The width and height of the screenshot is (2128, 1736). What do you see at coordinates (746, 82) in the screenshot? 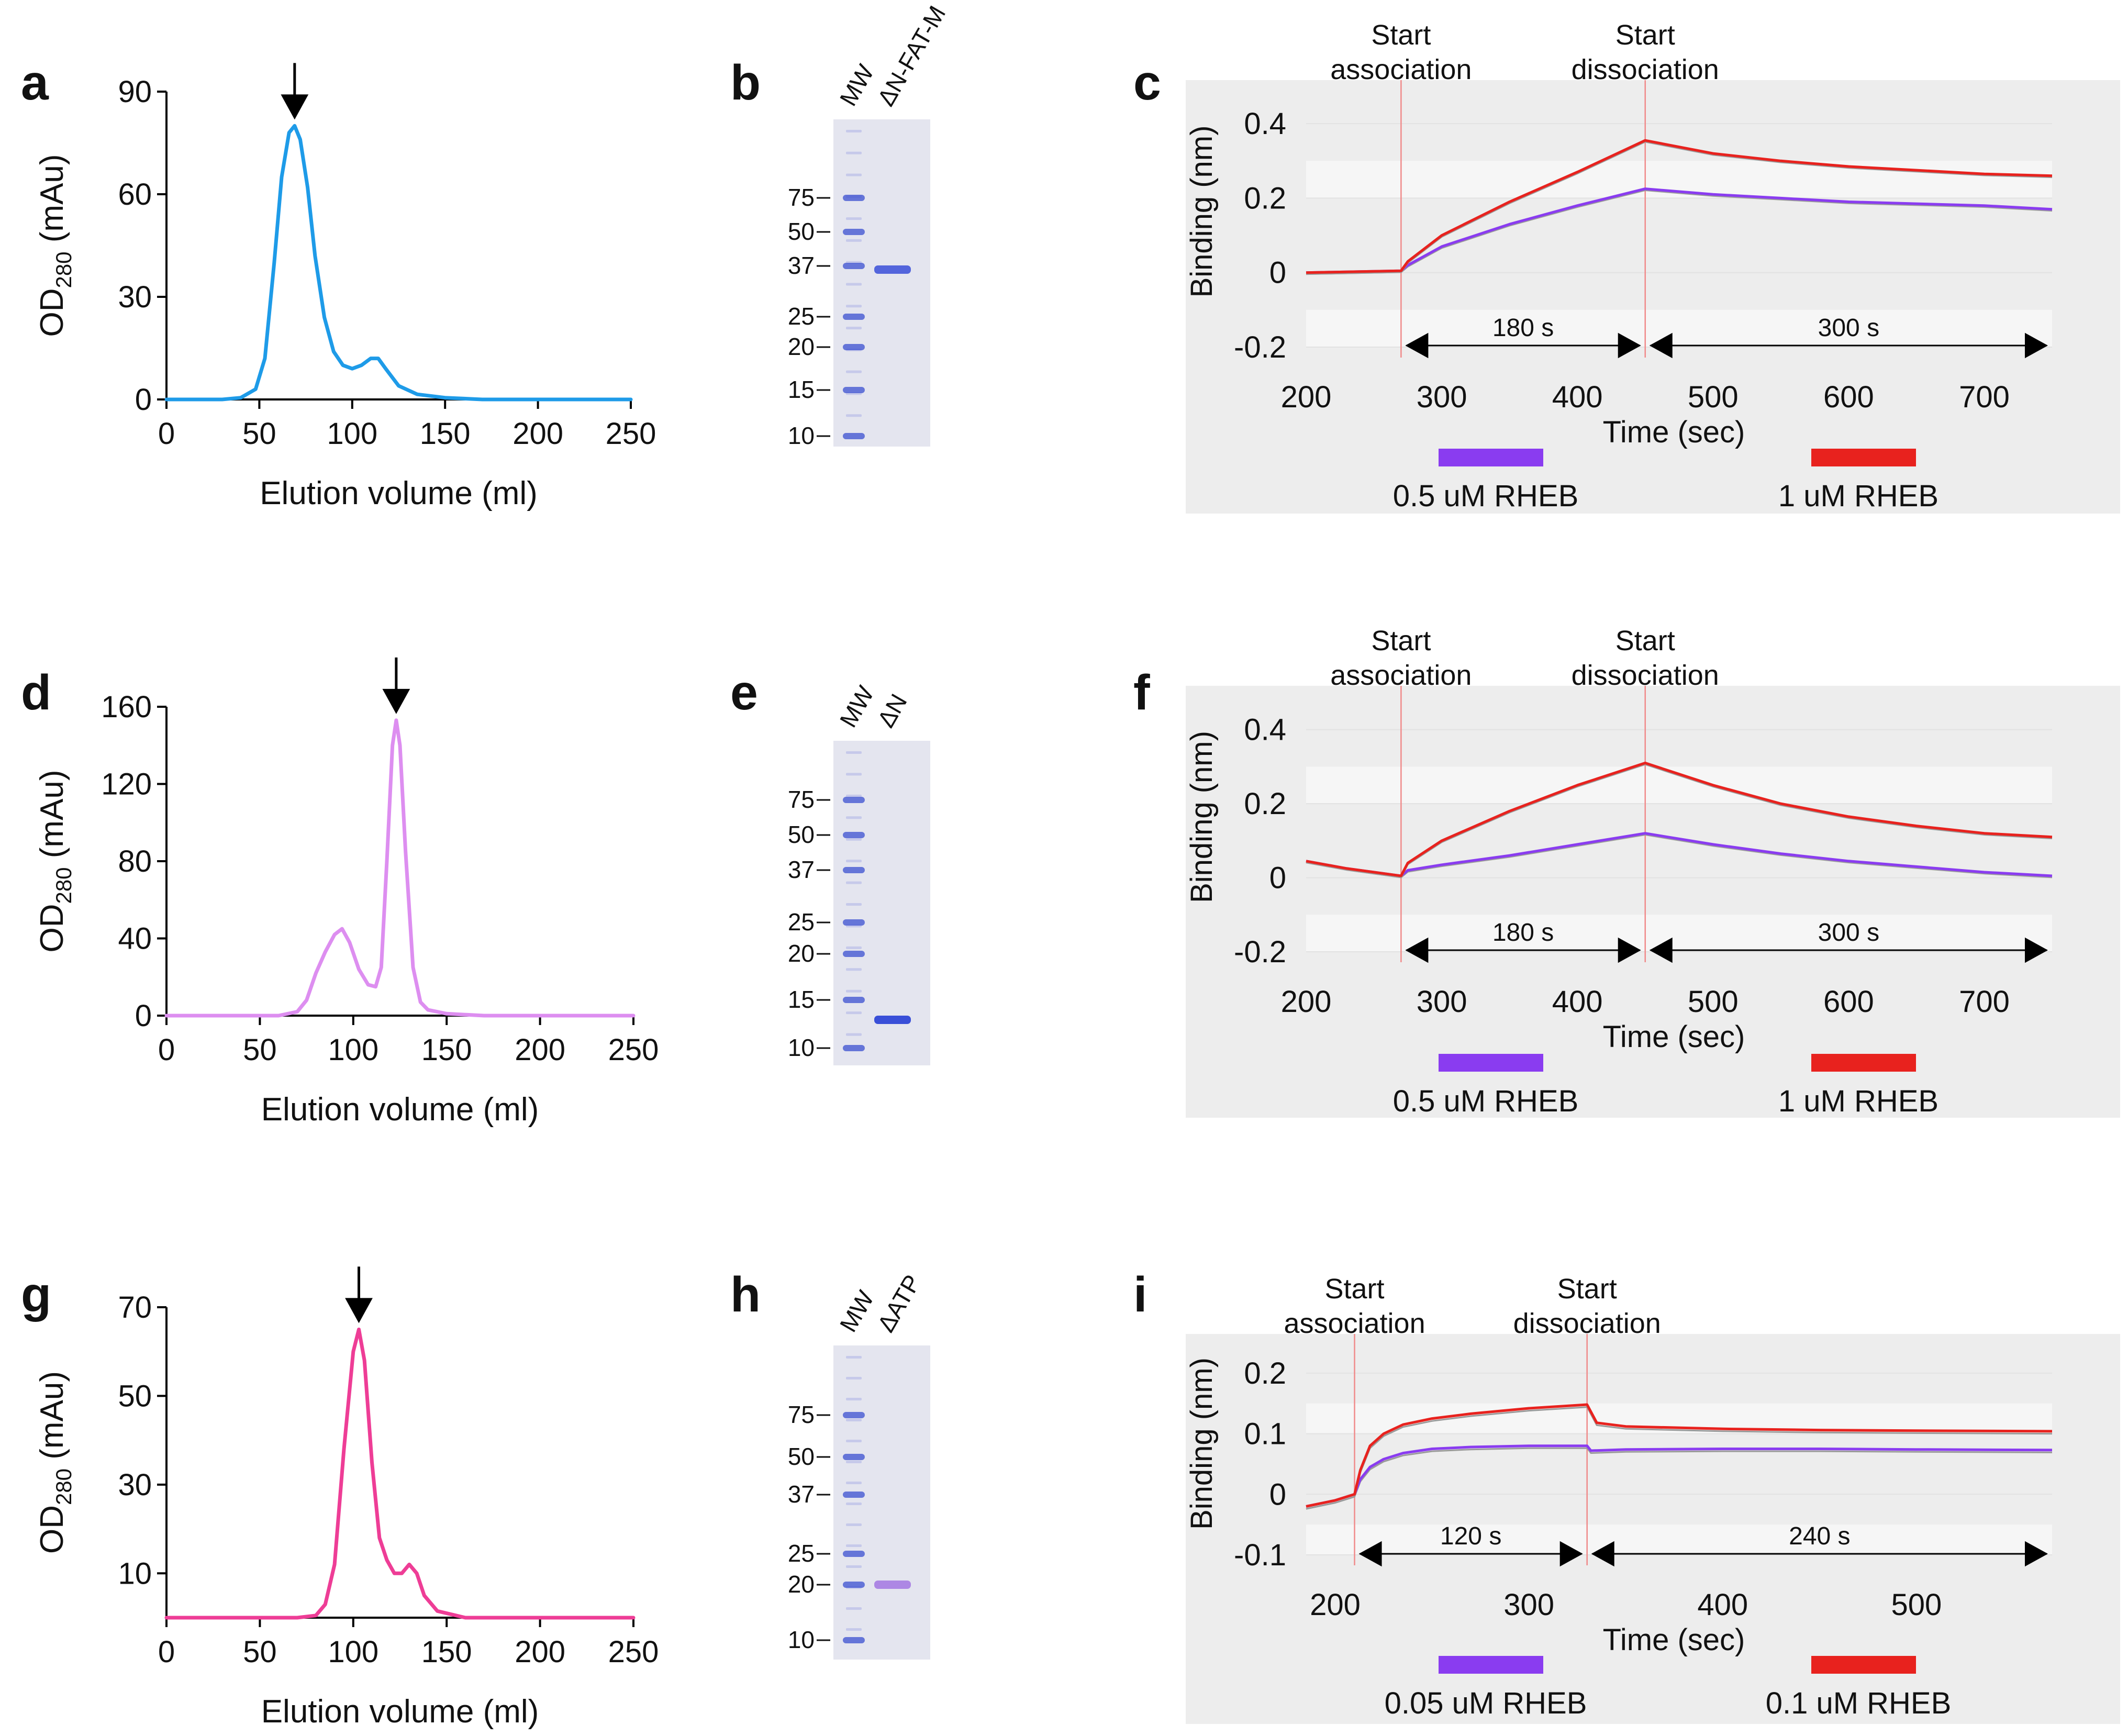
I see `panel-letter-b: b` at bounding box center [746, 82].